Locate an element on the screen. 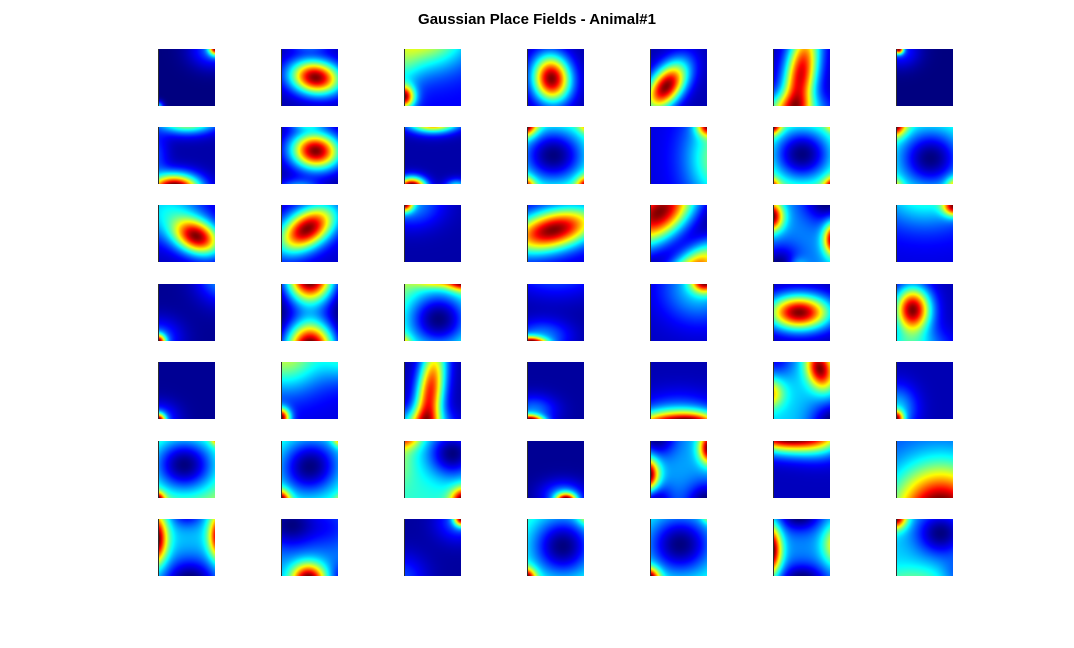  place-field-heatmap-r2c6 is located at coordinates (801, 155).